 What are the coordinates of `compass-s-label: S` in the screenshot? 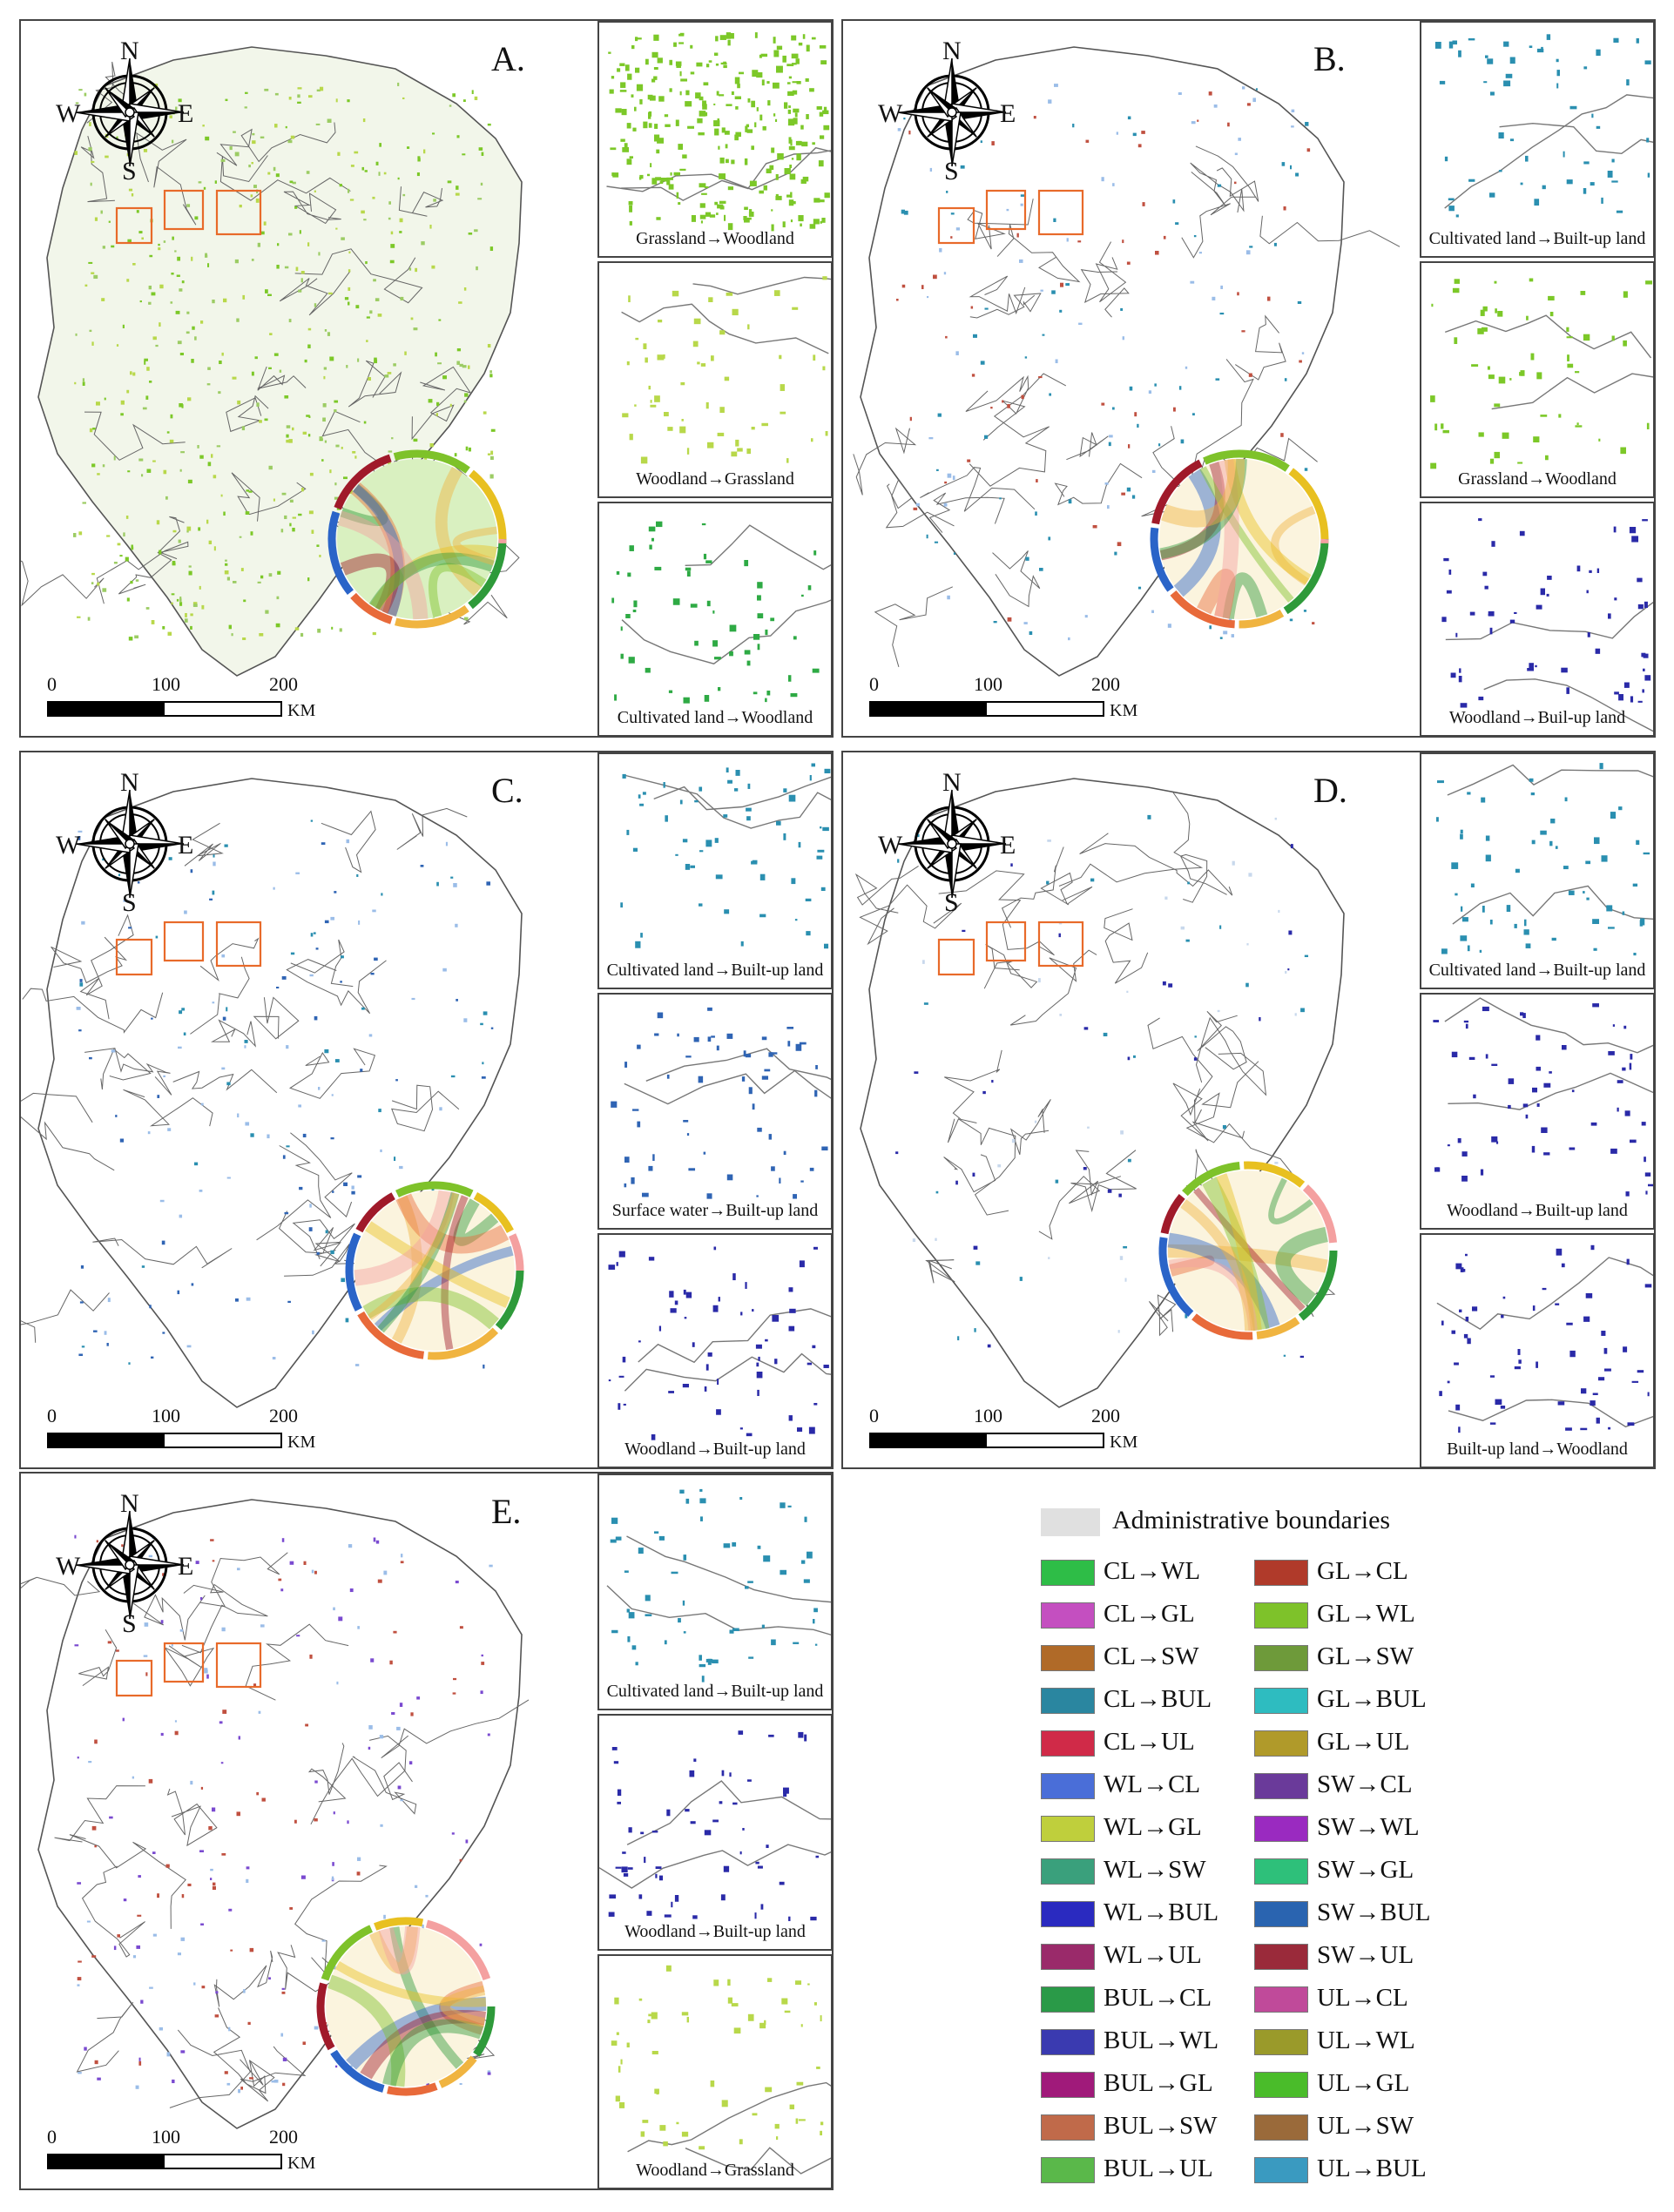 It's located at (129, 1623).